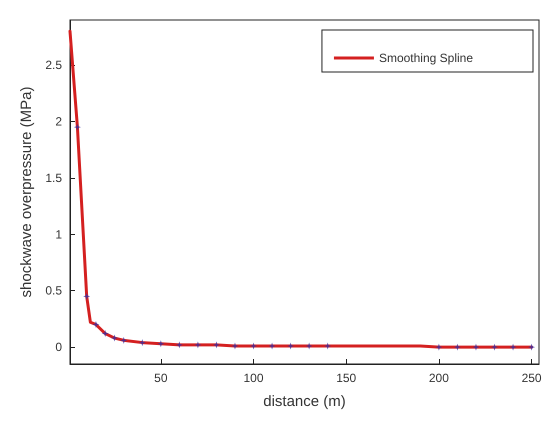 The image size is (559, 434). I want to click on y-tick-label: 0, so click(58, 347).